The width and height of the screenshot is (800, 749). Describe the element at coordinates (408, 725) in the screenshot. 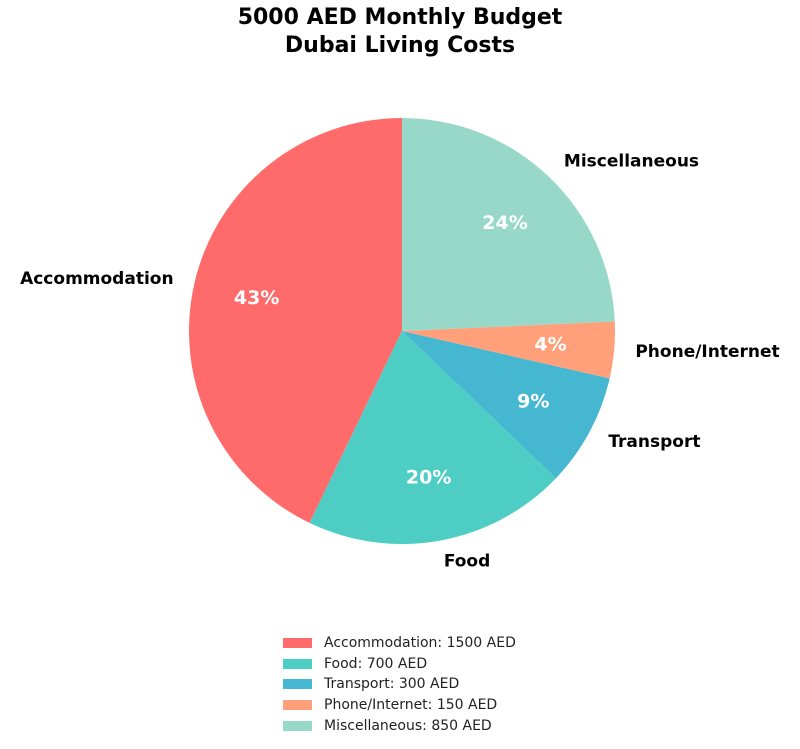

I see `legend-label: Miscellaneous: 850 AED` at that location.